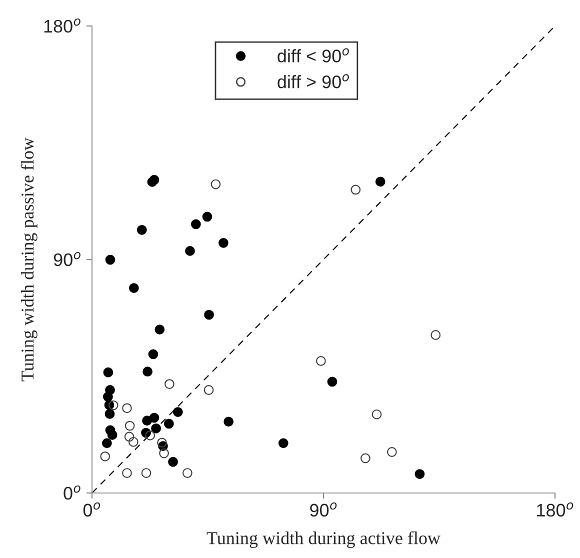  I want to click on y-axis-title: Tuning width during passive flow, so click(29, 260).